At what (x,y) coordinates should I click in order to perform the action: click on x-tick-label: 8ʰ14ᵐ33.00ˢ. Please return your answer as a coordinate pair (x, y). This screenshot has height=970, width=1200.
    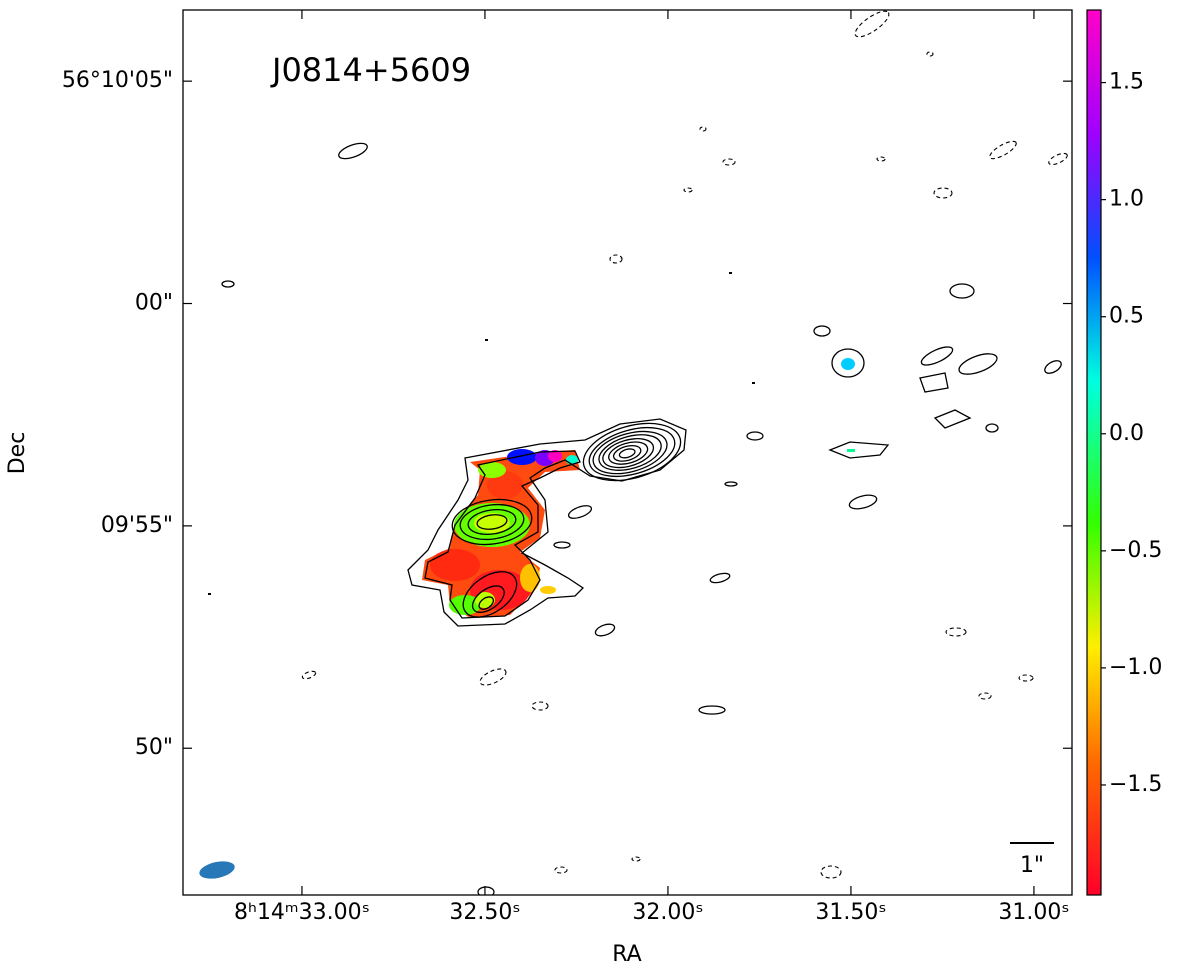
    Looking at the image, I should click on (302, 912).